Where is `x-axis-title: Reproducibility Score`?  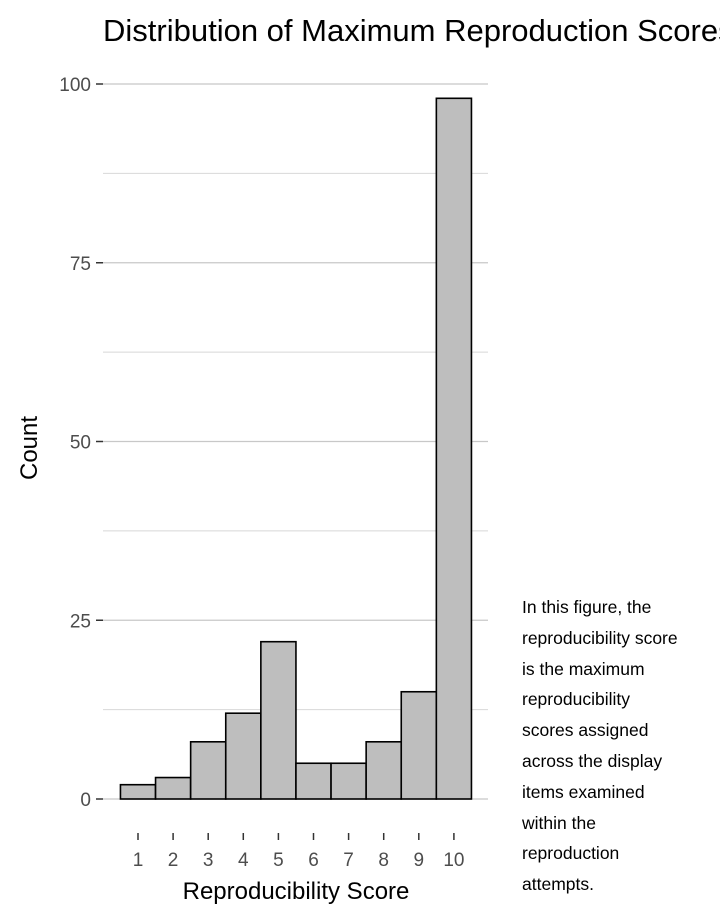 x-axis-title: Reproducibility Score is located at coordinates (296, 891).